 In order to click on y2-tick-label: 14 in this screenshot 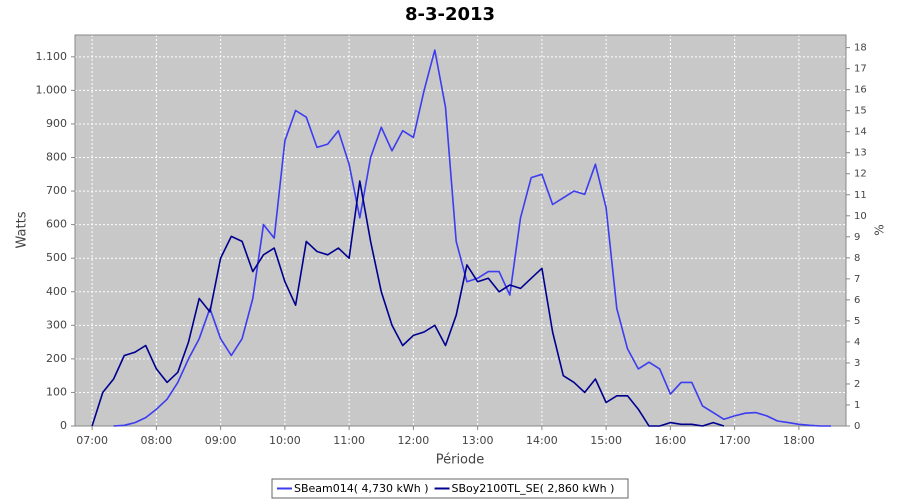, I will do `click(860, 132)`.